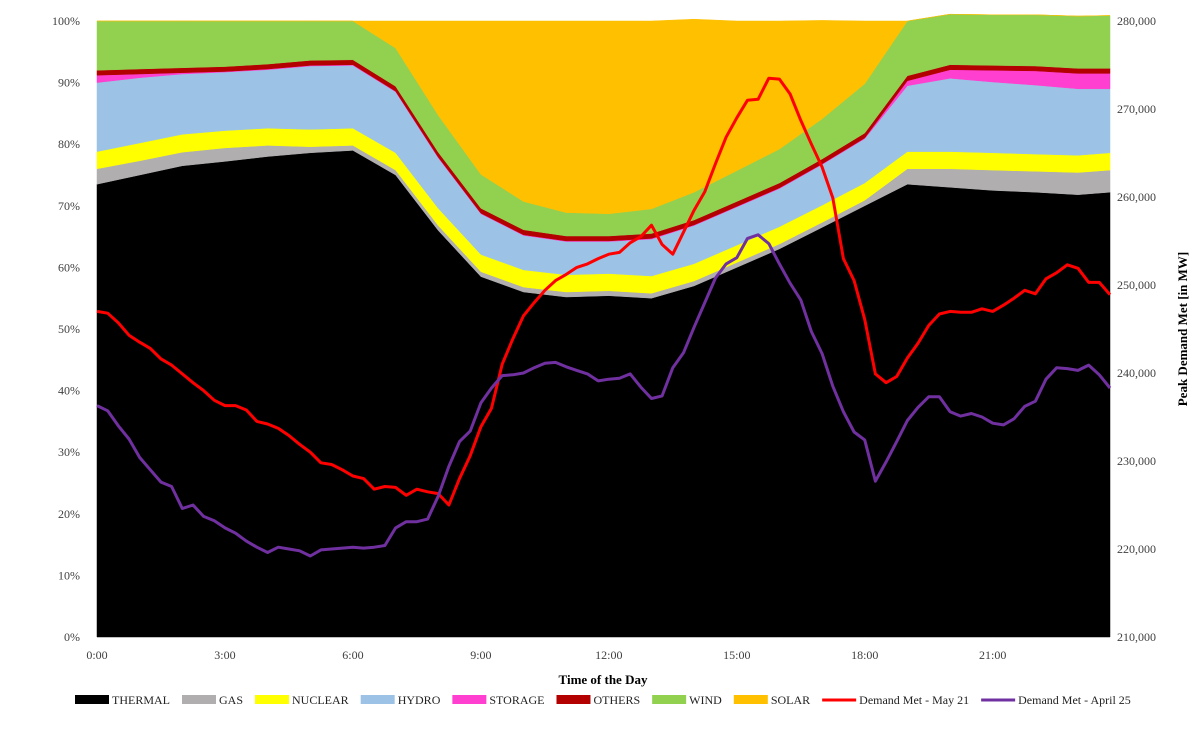 This screenshot has height=746, width=1200. What do you see at coordinates (516, 700) in the screenshot?
I see `legend-label: STORAGE` at bounding box center [516, 700].